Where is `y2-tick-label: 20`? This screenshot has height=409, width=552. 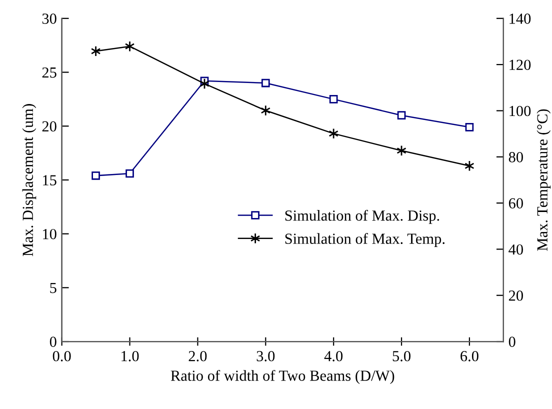
y2-tick-label: 20 is located at coordinates (515, 295).